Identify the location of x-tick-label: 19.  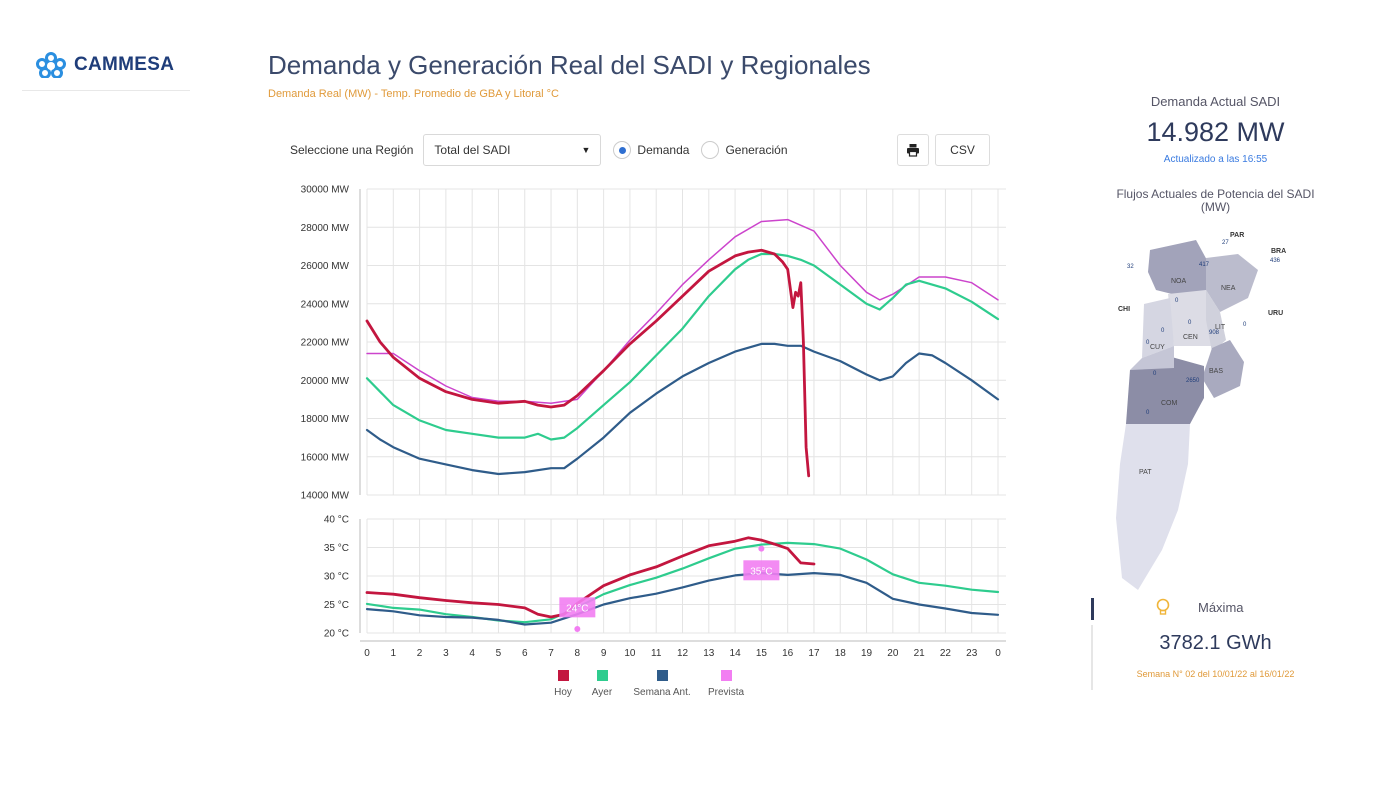
(867, 653).